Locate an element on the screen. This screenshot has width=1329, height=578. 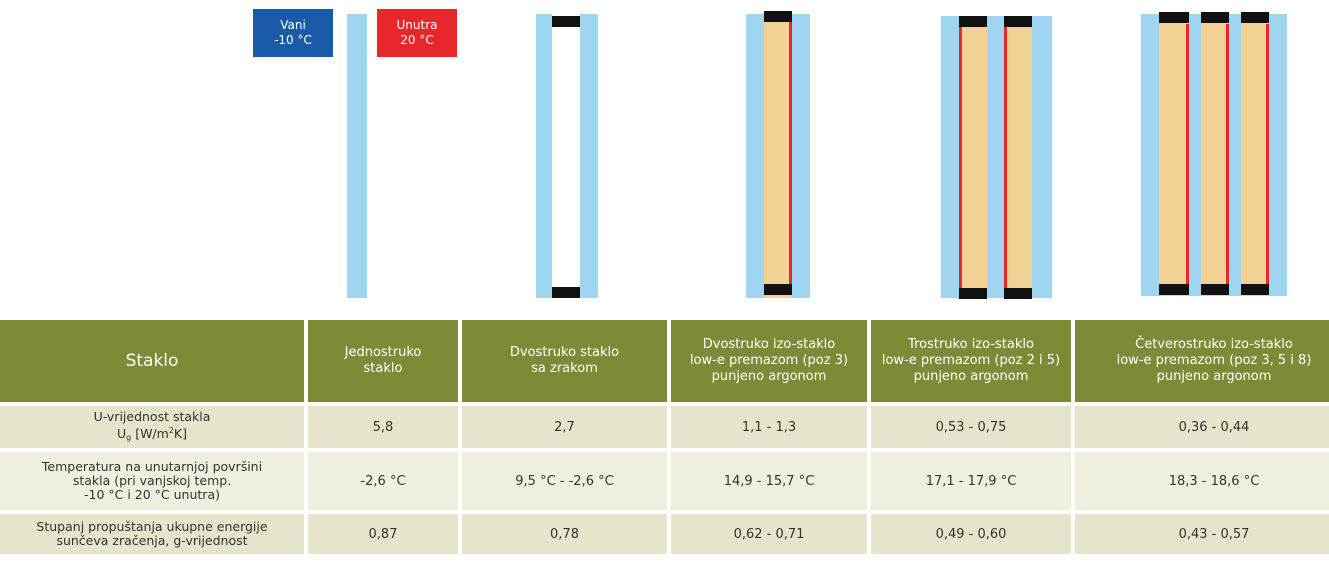
header-double-air: Dvostruko staklo sa zrakom is located at coordinates (564, 361).